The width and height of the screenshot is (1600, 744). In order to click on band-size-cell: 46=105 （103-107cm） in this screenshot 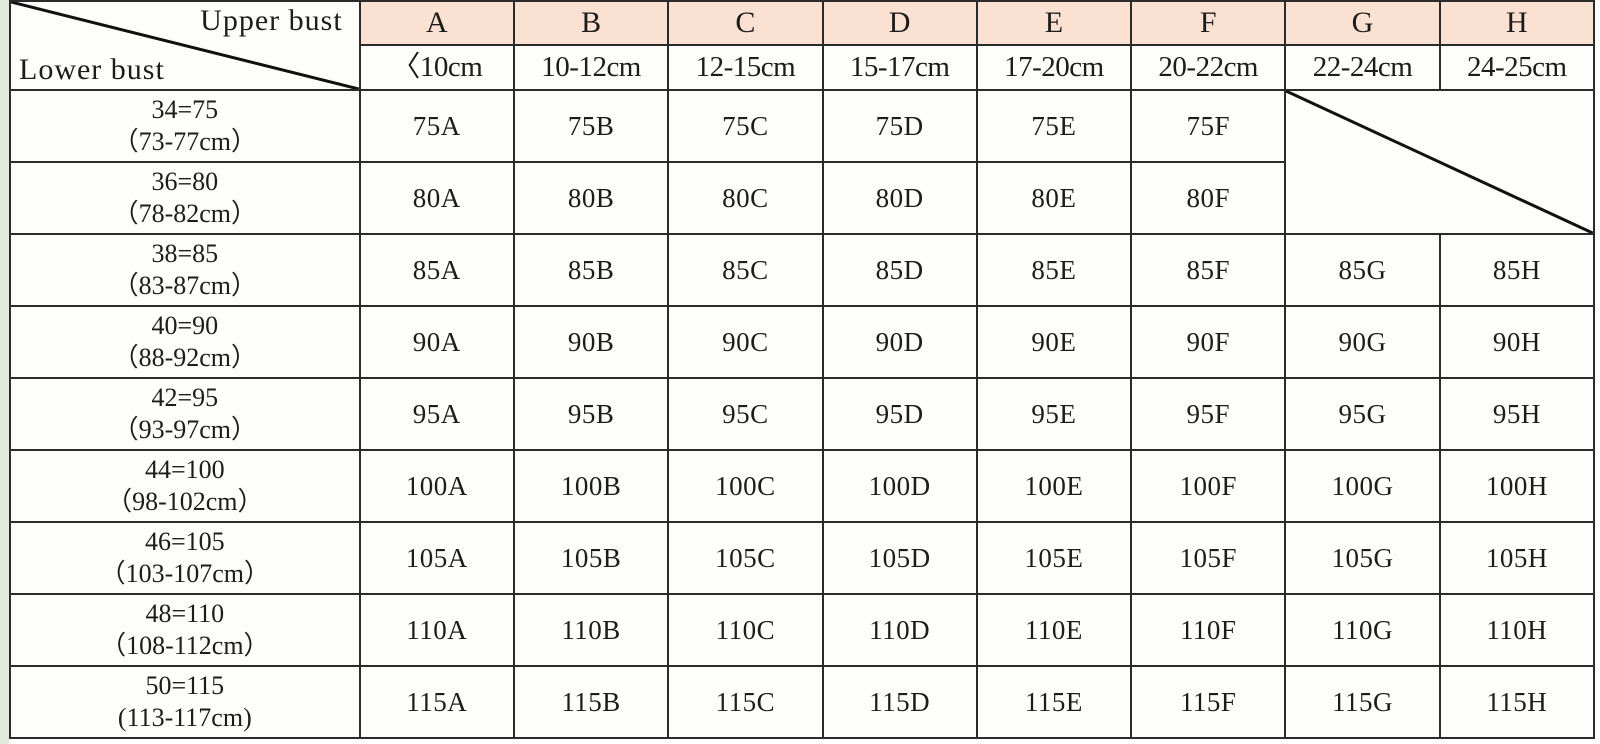, I will do `click(185, 558)`.